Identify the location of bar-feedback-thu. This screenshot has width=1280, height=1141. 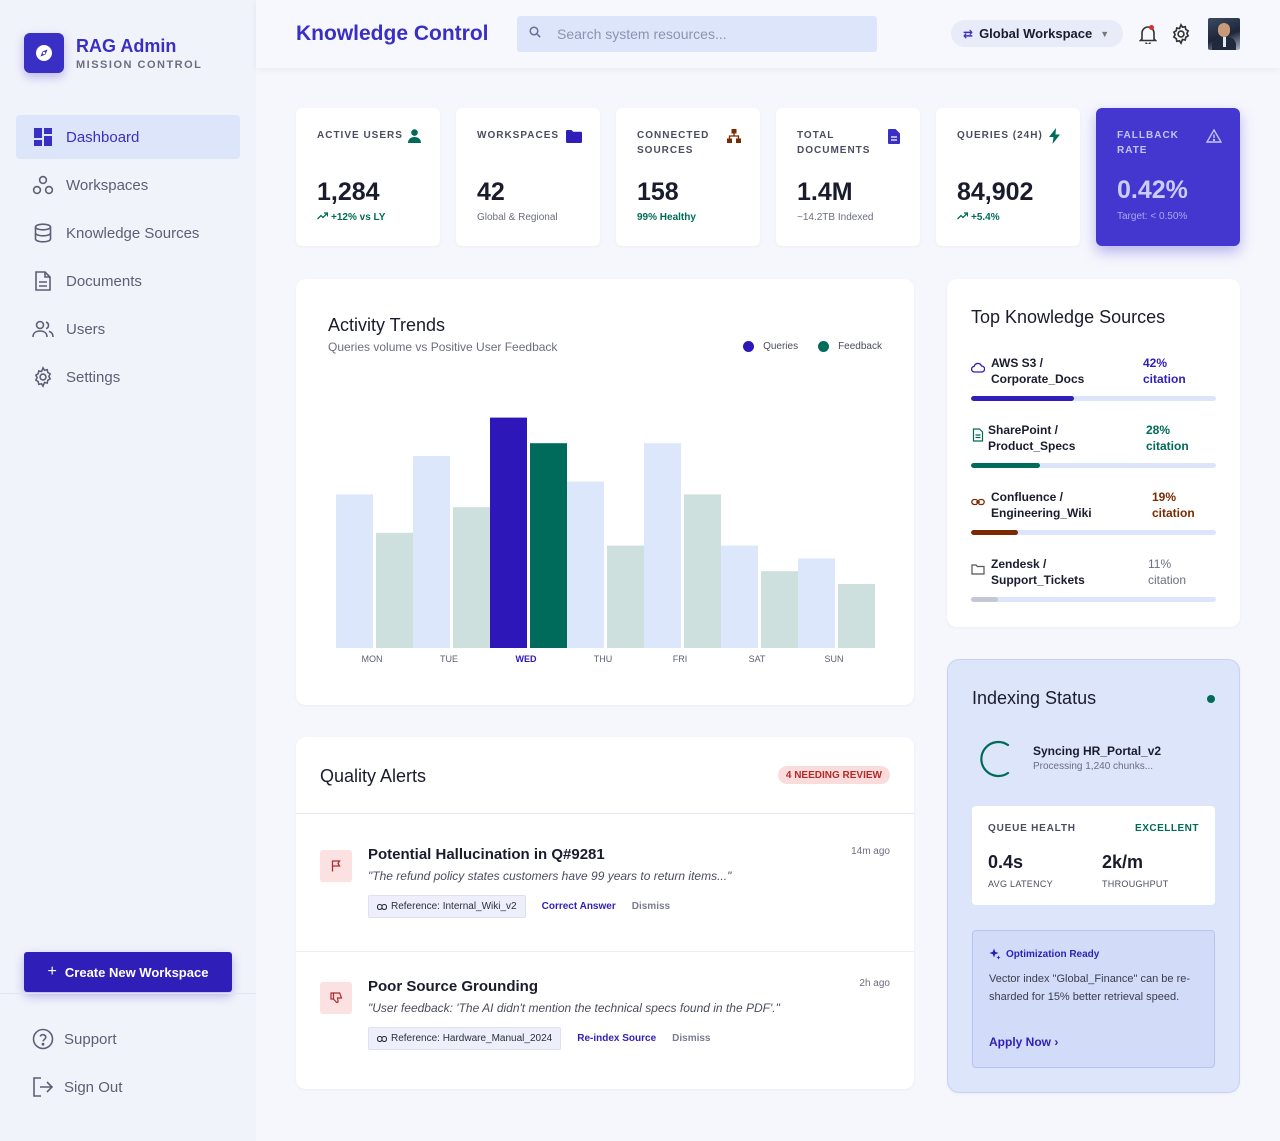
(625, 596).